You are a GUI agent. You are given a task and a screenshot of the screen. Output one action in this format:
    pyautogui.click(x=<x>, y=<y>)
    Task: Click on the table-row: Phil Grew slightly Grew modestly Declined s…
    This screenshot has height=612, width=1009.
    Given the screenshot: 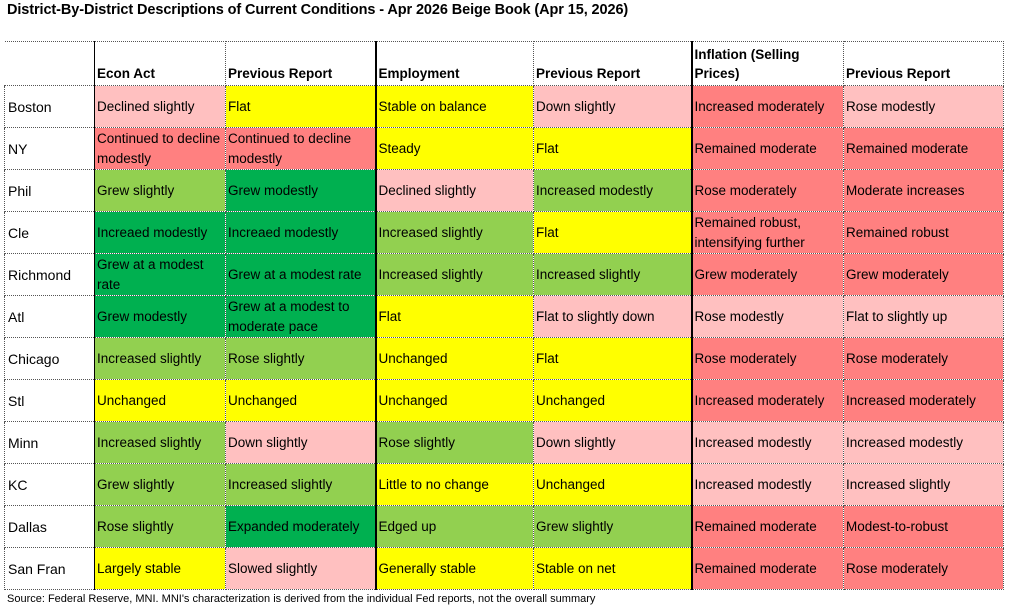 What is the action you would take?
    pyautogui.click(x=504, y=190)
    